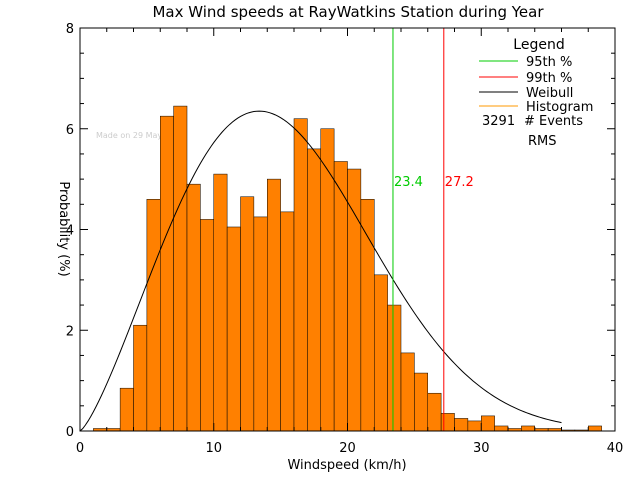 This screenshot has height=480, width=640. Describe the element at coordinates (549, 78) in the screenshot. I see `legend-label-p99: 99th %` at that location.